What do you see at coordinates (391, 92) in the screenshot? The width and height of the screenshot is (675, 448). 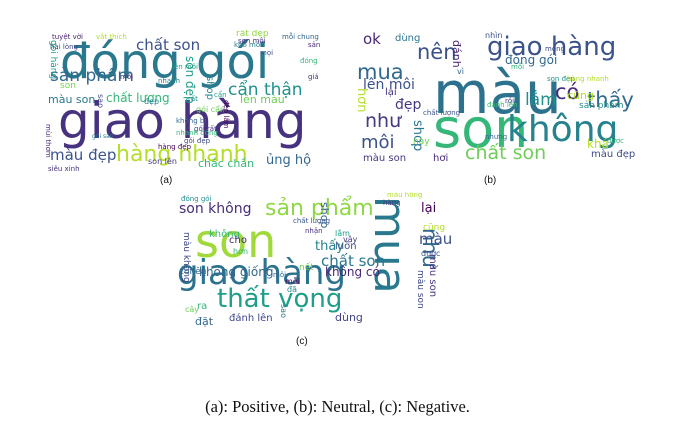 I see `cloud-word: lại` at bounding box center [391, 92].